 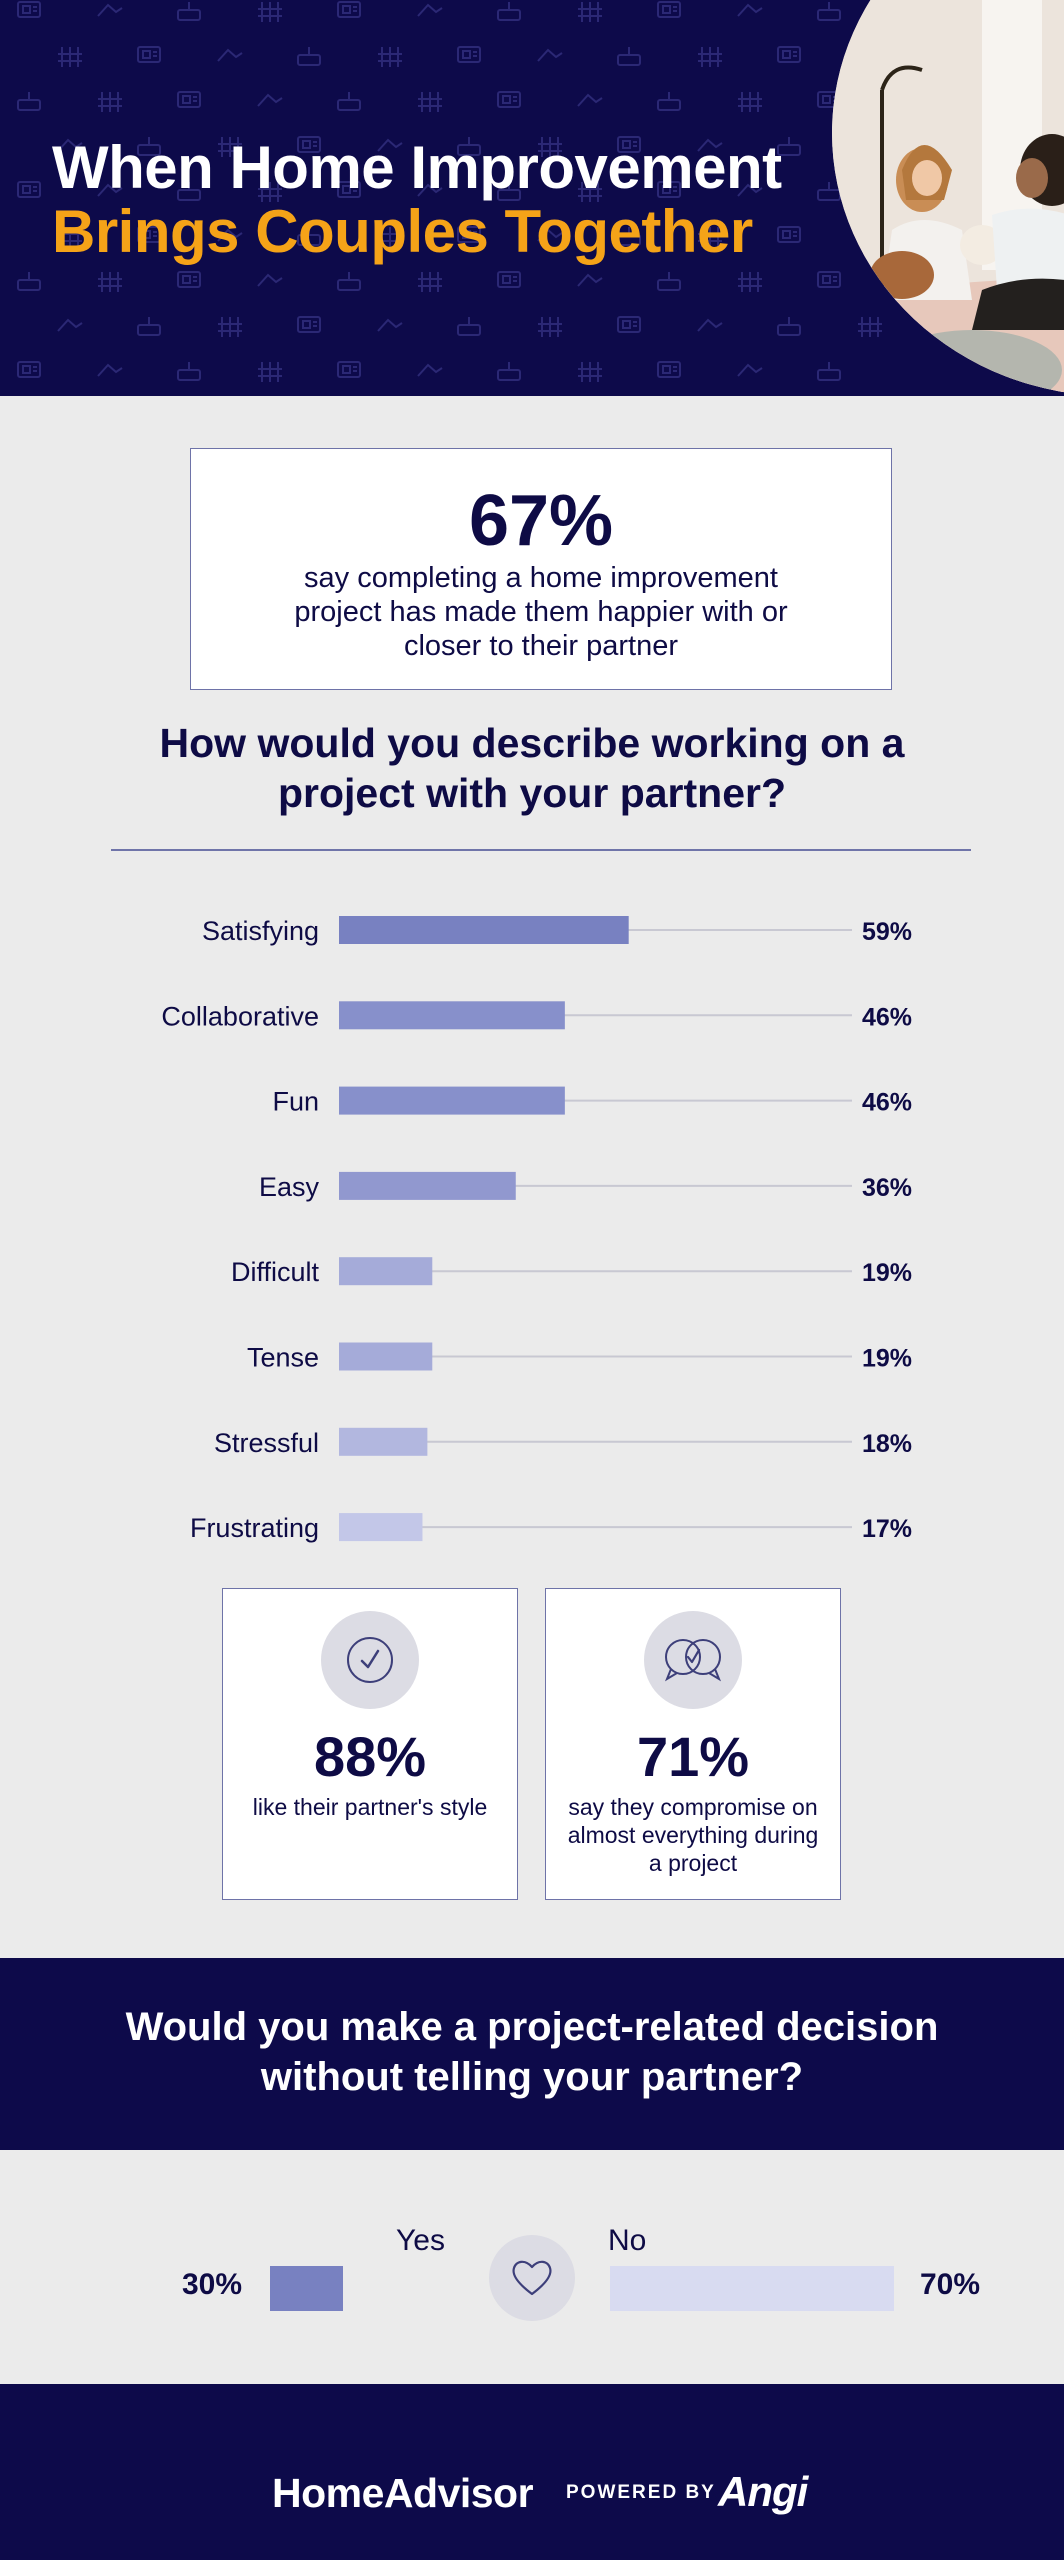 I want to click on value-label: 36%, so click(x=887, y=1188).